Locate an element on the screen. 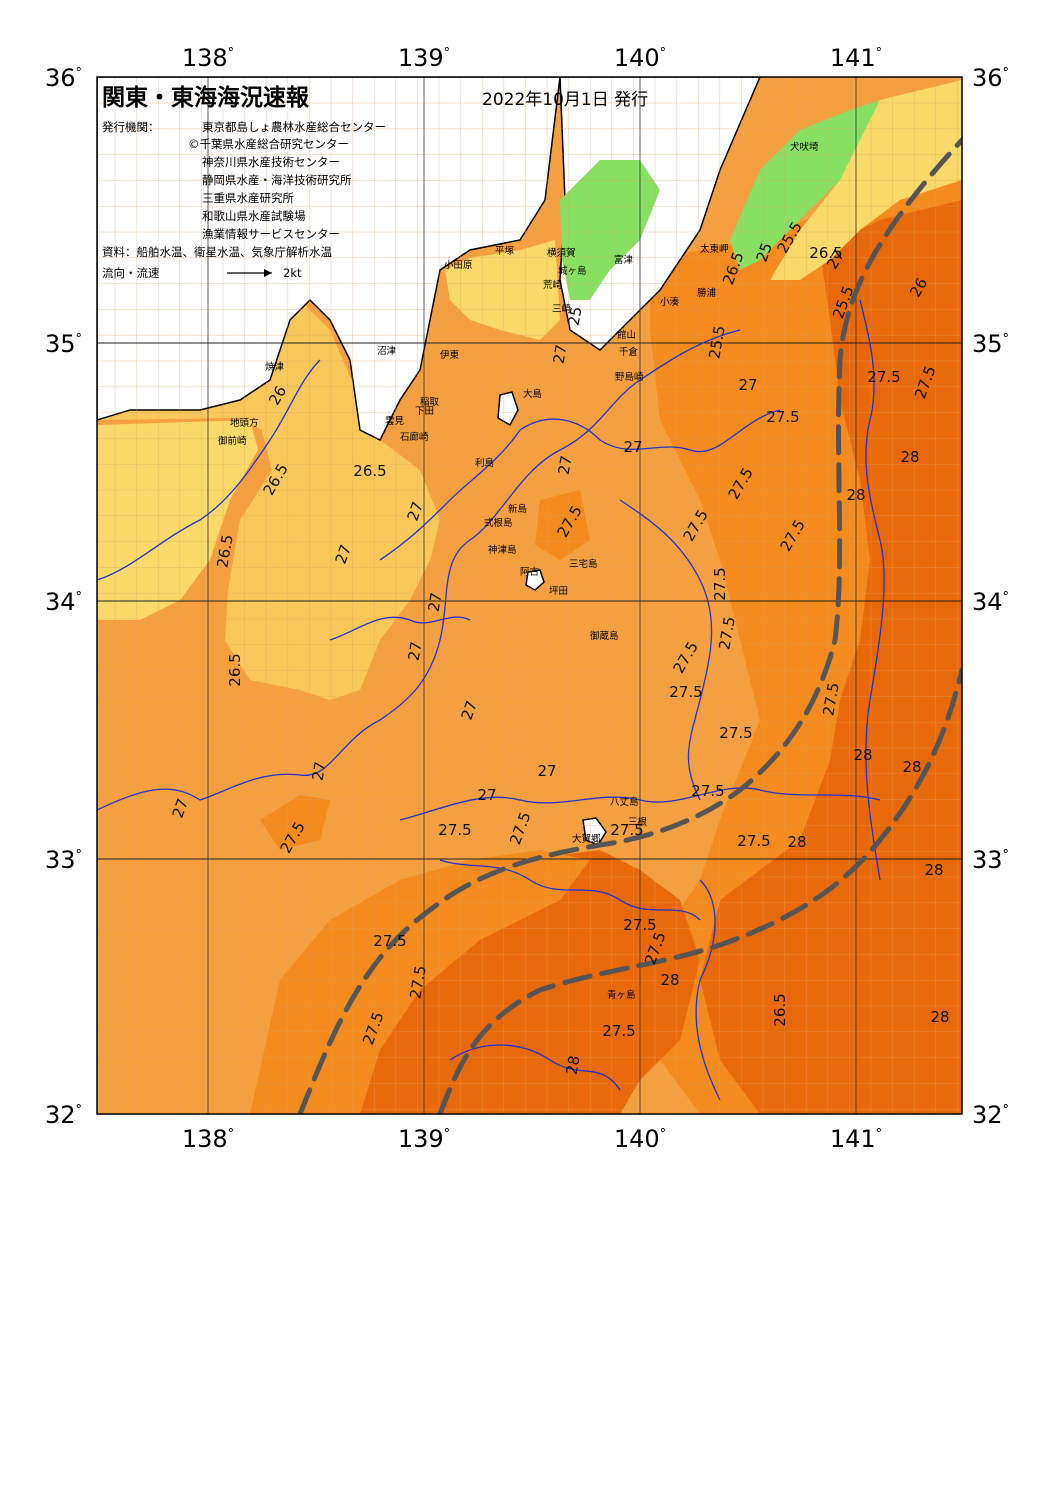  place-name: 館山 is located at coordinates (626, 335).